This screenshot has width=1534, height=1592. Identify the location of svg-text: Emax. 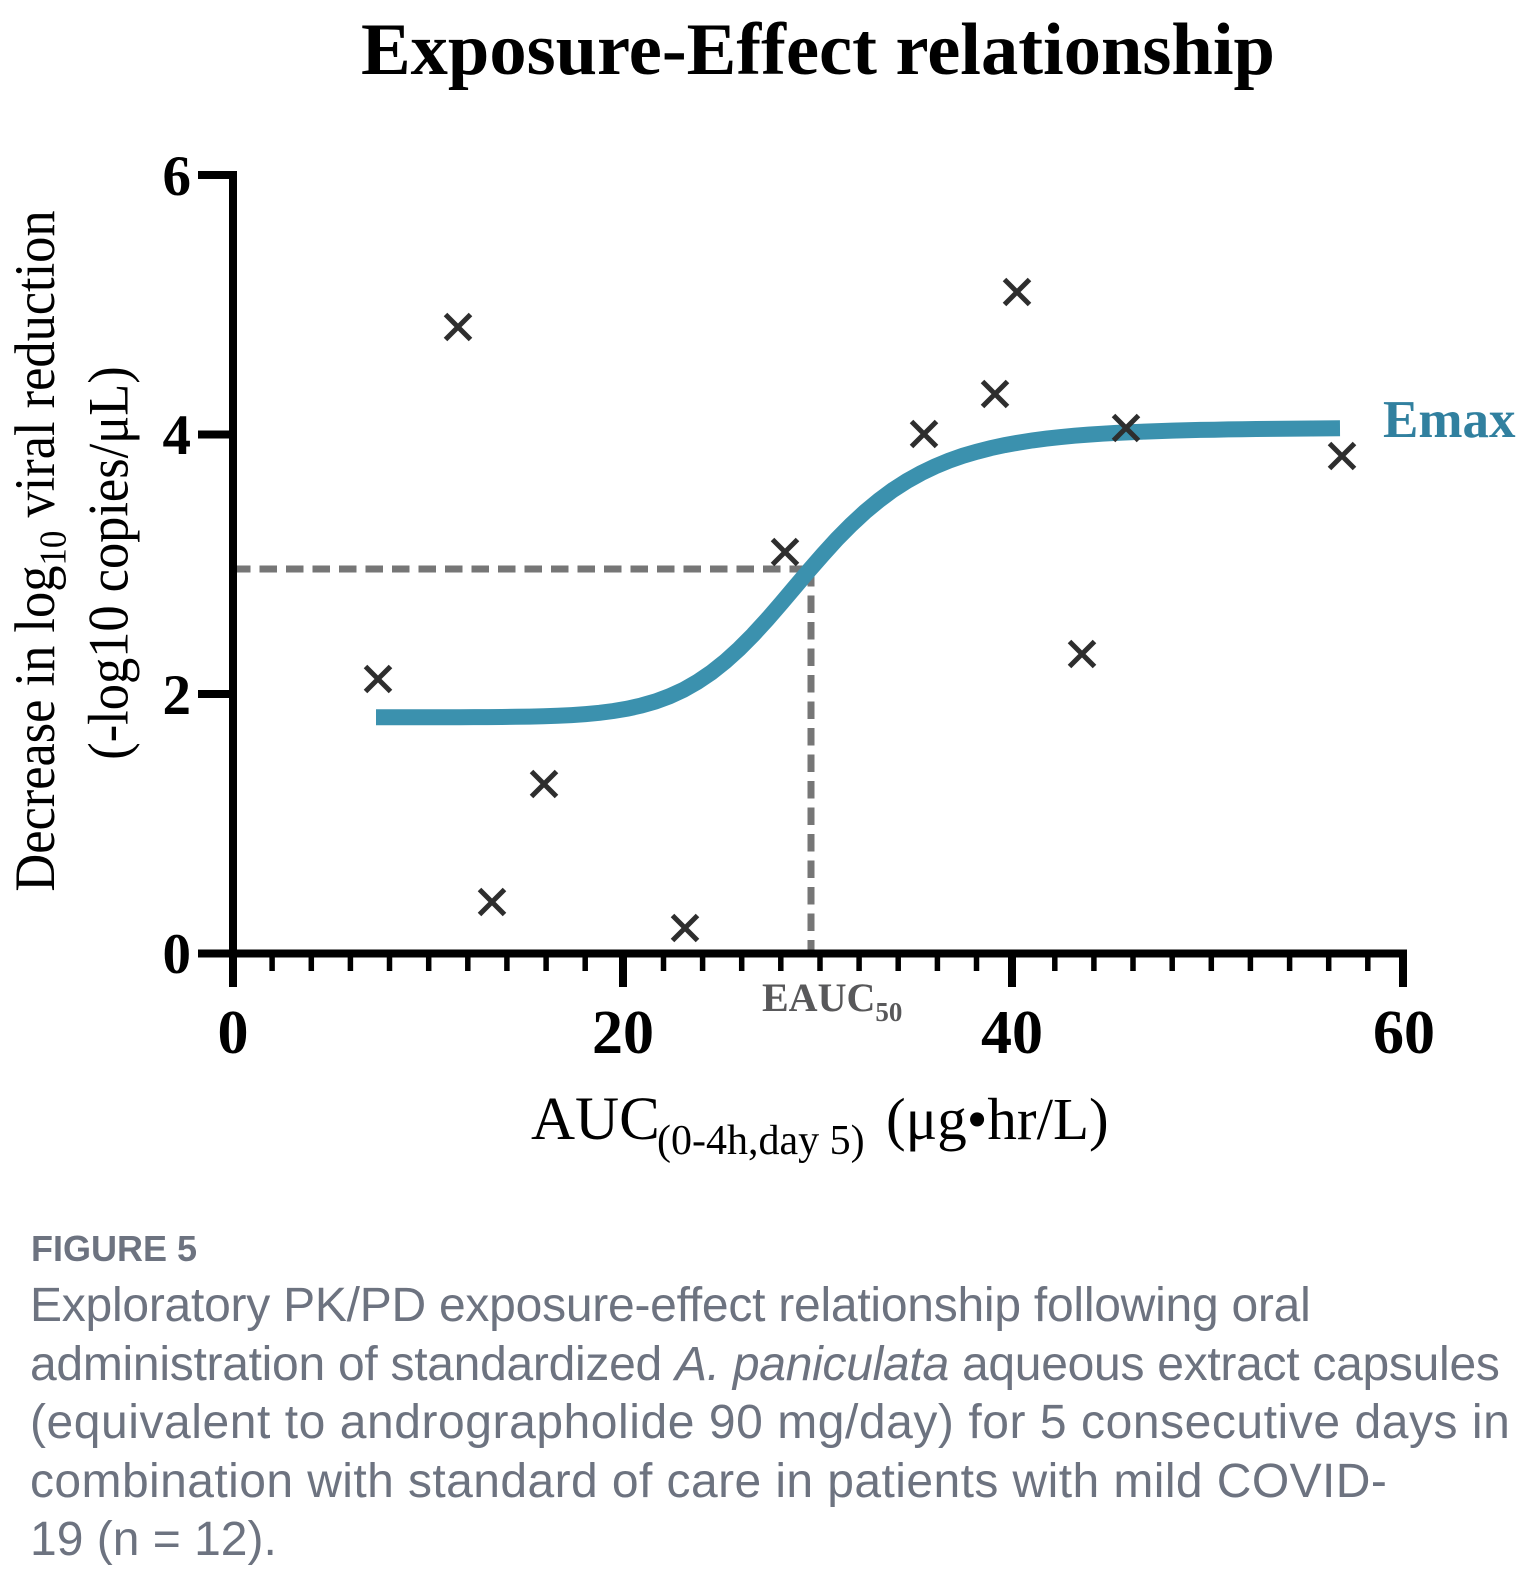
(1449, 420).